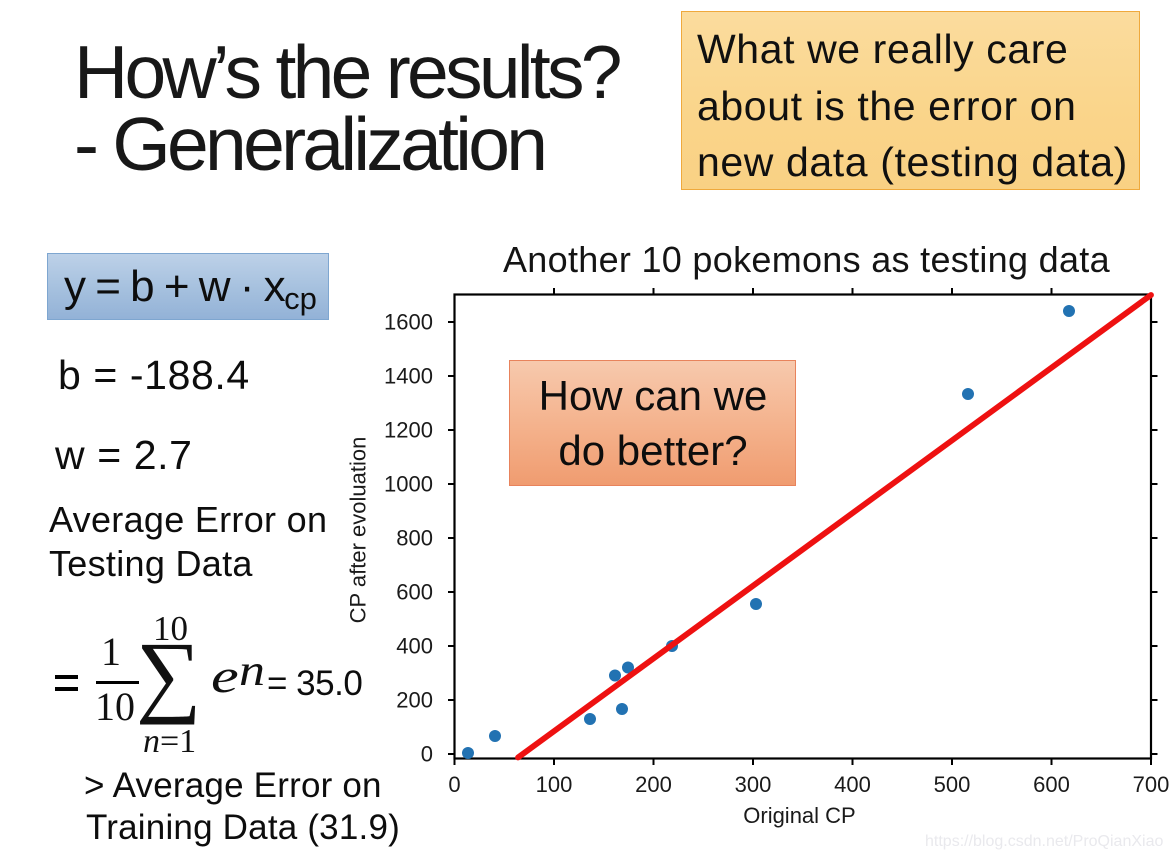  I want to click on svg-text: Original CP, so click(799, 815).